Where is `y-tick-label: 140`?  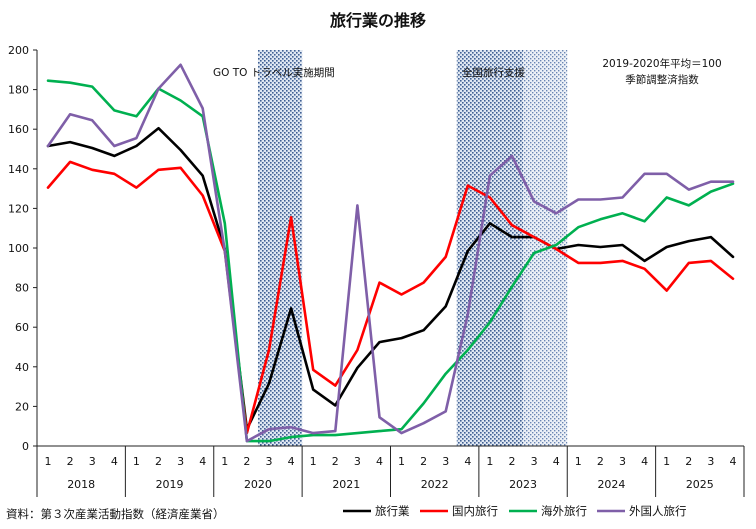
y-tick-label: 140 is located at coordinates (18, 169).